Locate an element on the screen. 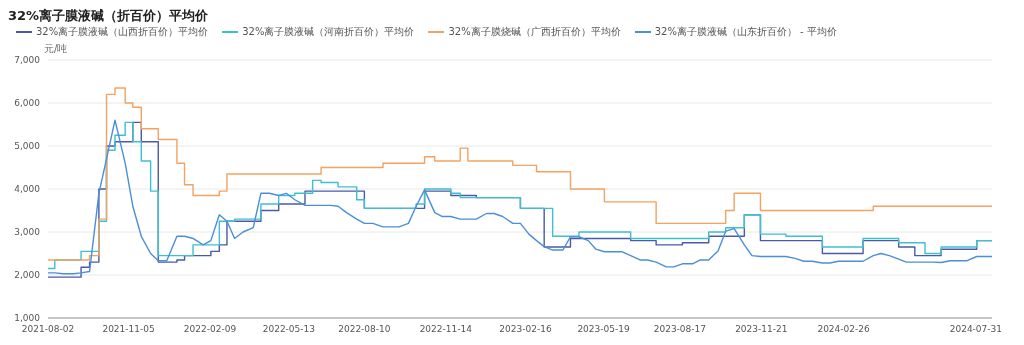 The image size is (1024, 345). x-tick-label: 2022-05-13 is located at coordinates (289, 329).